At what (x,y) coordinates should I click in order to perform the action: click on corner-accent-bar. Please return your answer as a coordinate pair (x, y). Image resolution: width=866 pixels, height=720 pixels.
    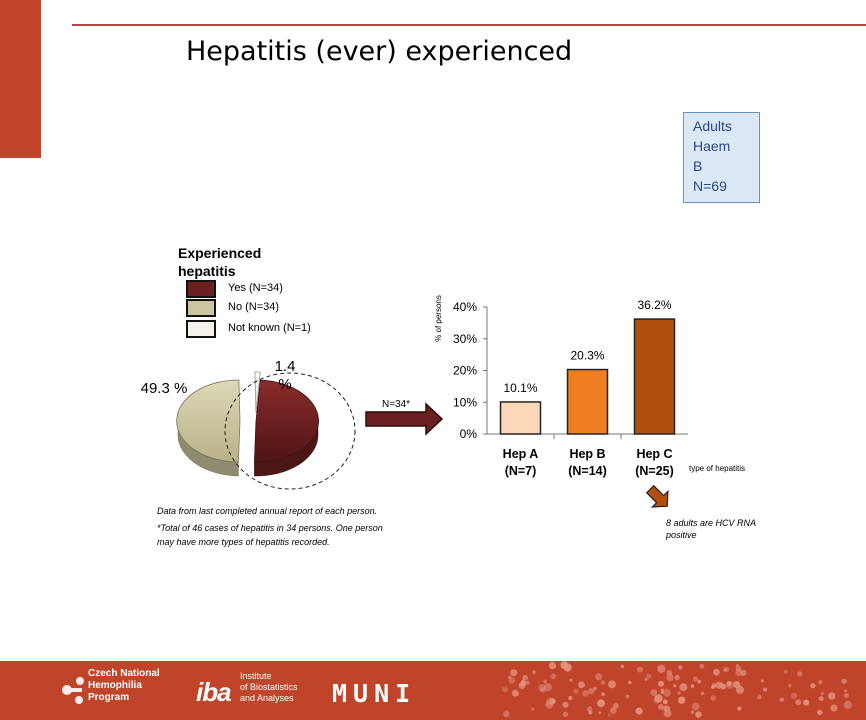
    Looking at the image, I should click on (20, 79).